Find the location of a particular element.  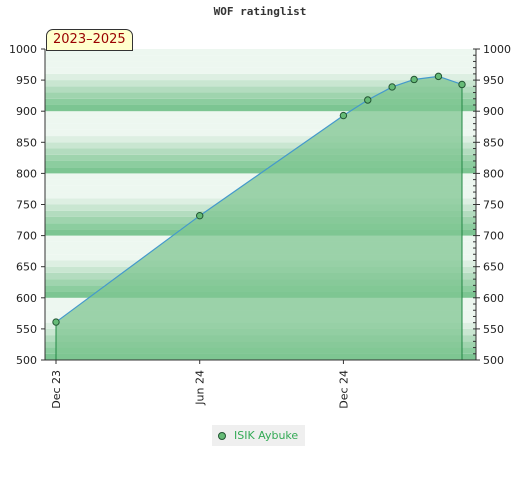

y-tick-label-left: 650 is located at coordinates (26, 267).